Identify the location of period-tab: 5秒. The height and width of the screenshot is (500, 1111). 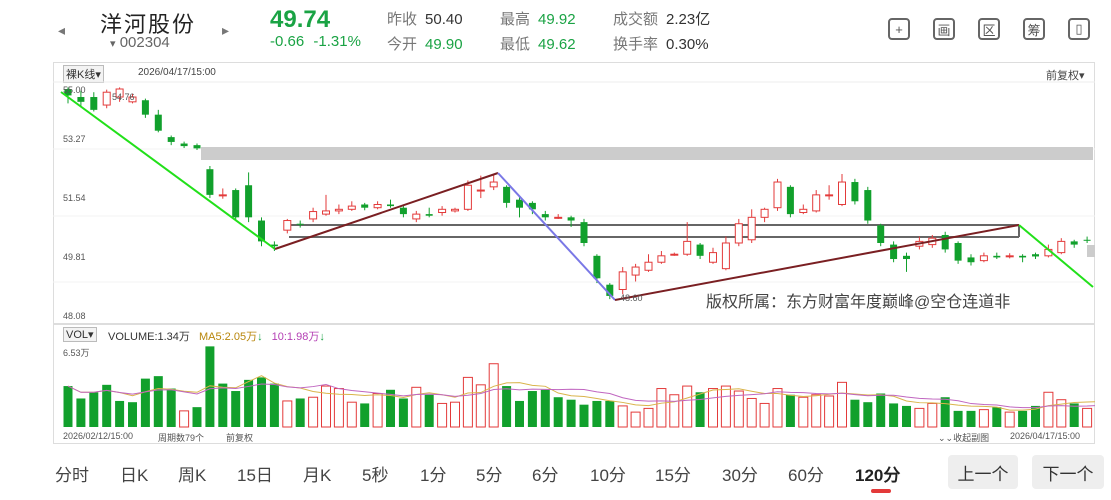
(375, 475).